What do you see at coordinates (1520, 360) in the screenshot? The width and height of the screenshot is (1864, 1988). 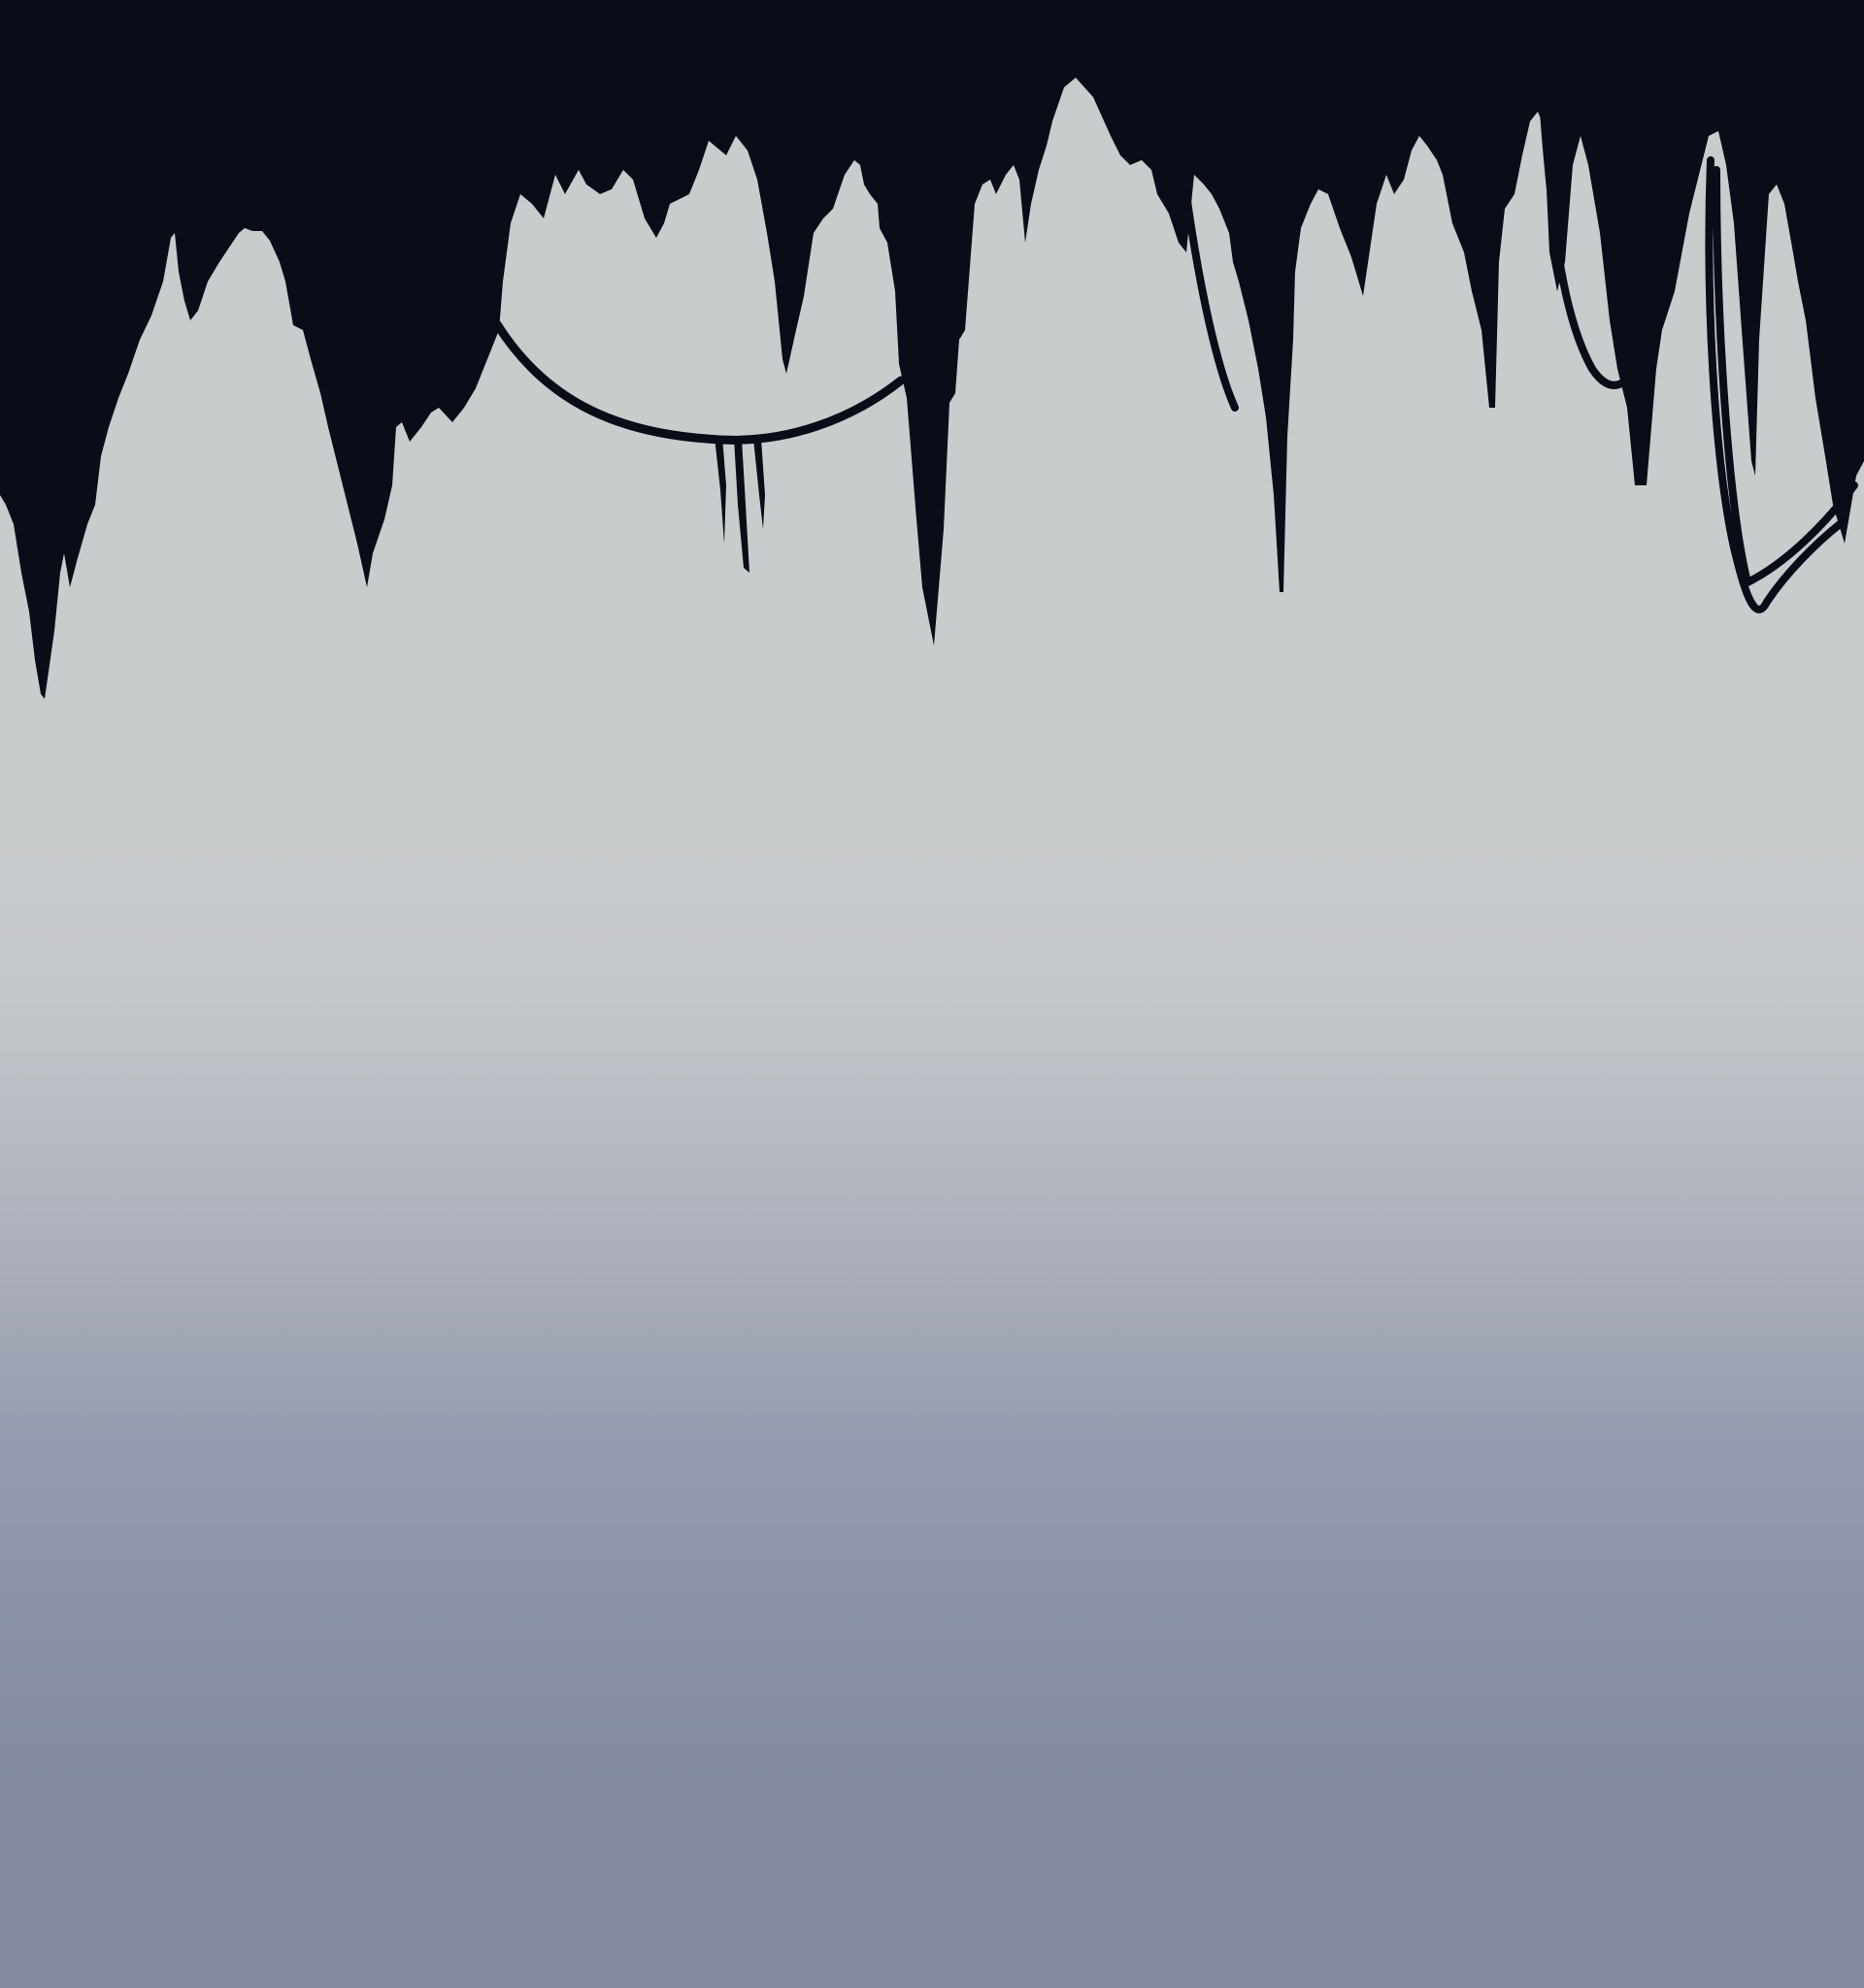 I see `hanging-roots` at bounding box center [1520, 360].